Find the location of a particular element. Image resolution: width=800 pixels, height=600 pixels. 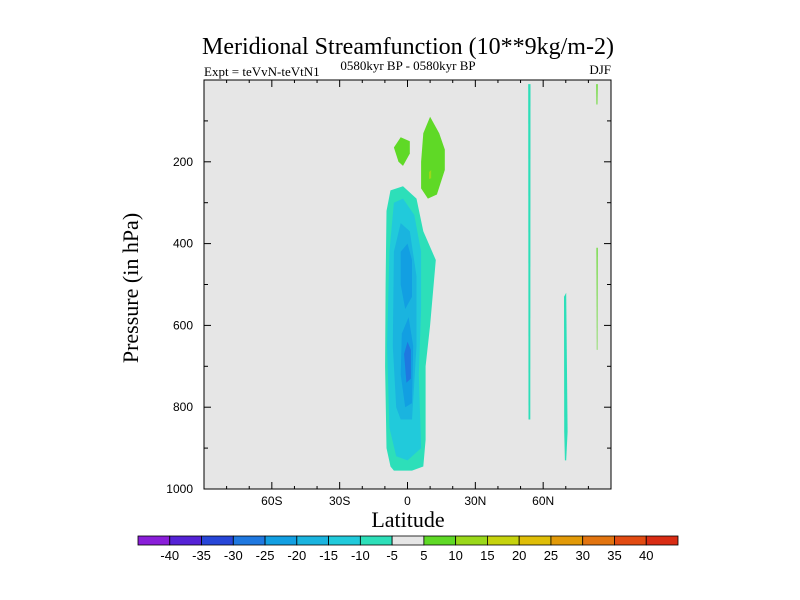

experiment-label: Expt = teVvN-teVtN1 is located at coordinates (262, 71).